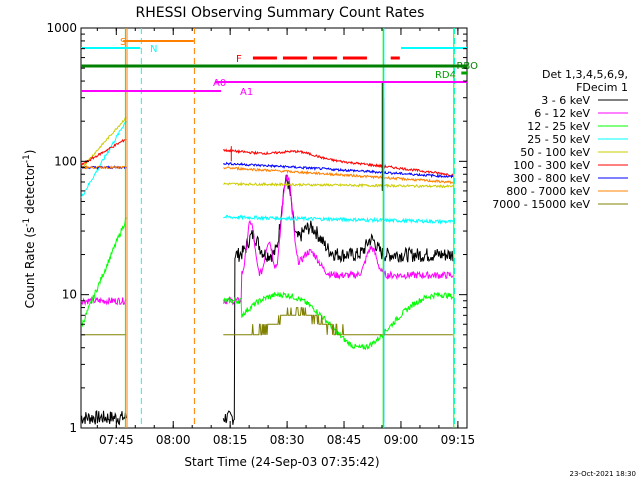  I want to click on chart-title: RHESSI Observing Summary Count Rates, so click(280, 13).